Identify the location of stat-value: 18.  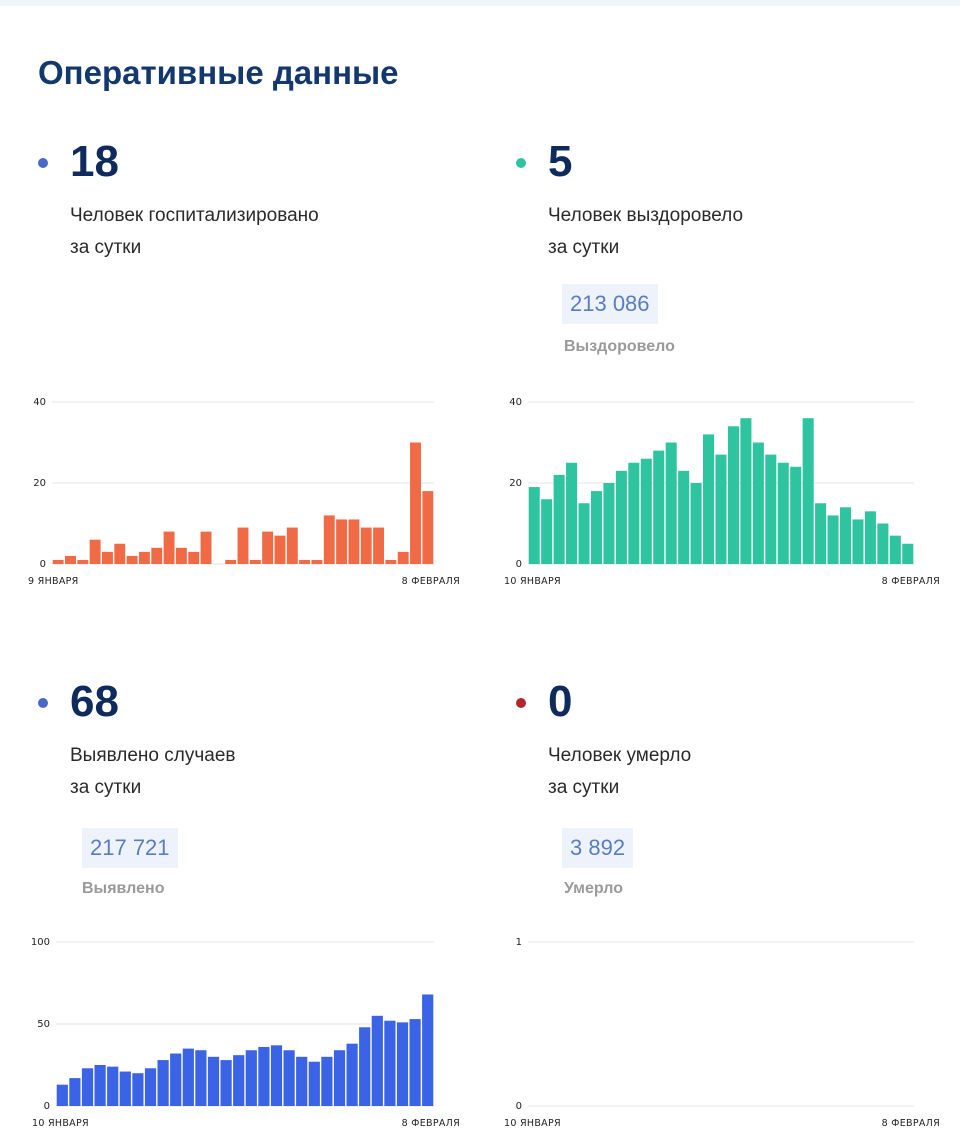
(94, 161).